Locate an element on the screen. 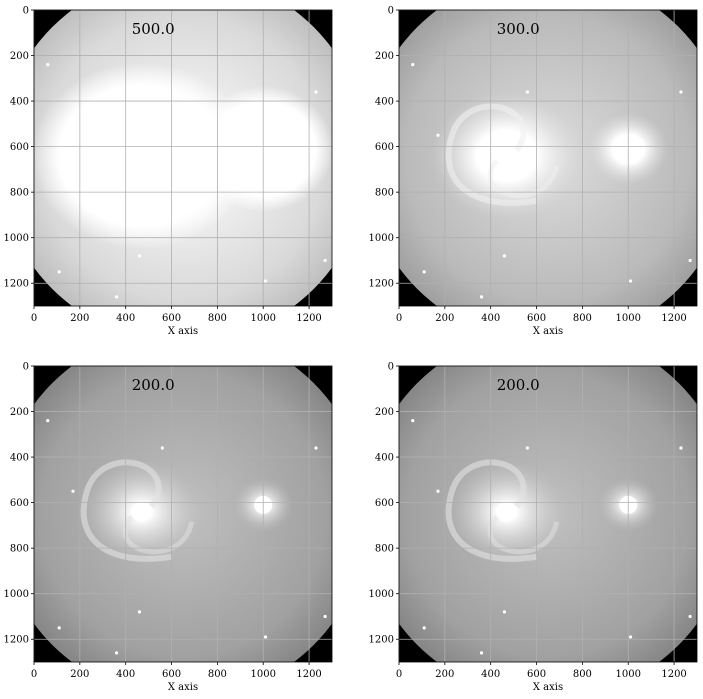  panel-title: 500.0 is located at coordinates (153, 29).